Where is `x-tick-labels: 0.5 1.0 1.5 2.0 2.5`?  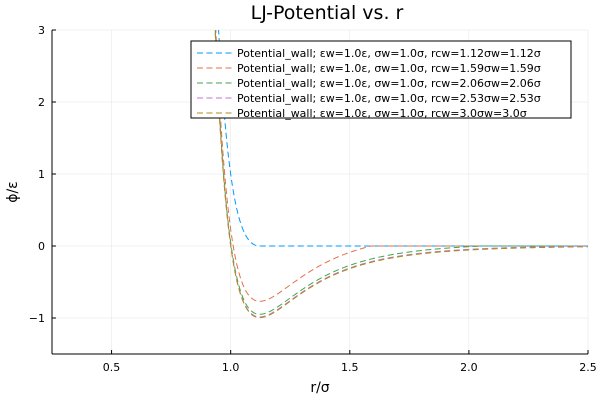
x-tick-labels: 0.5 1.0 1.5 2.0 2.5 is located at coordinates (350, 362).